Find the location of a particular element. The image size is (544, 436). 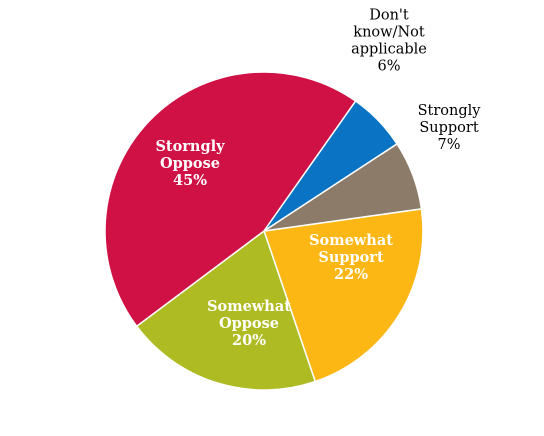

slice-label-somewhat-oppose: Somewhat Oppose 20% is located at coordinates (249, 323).